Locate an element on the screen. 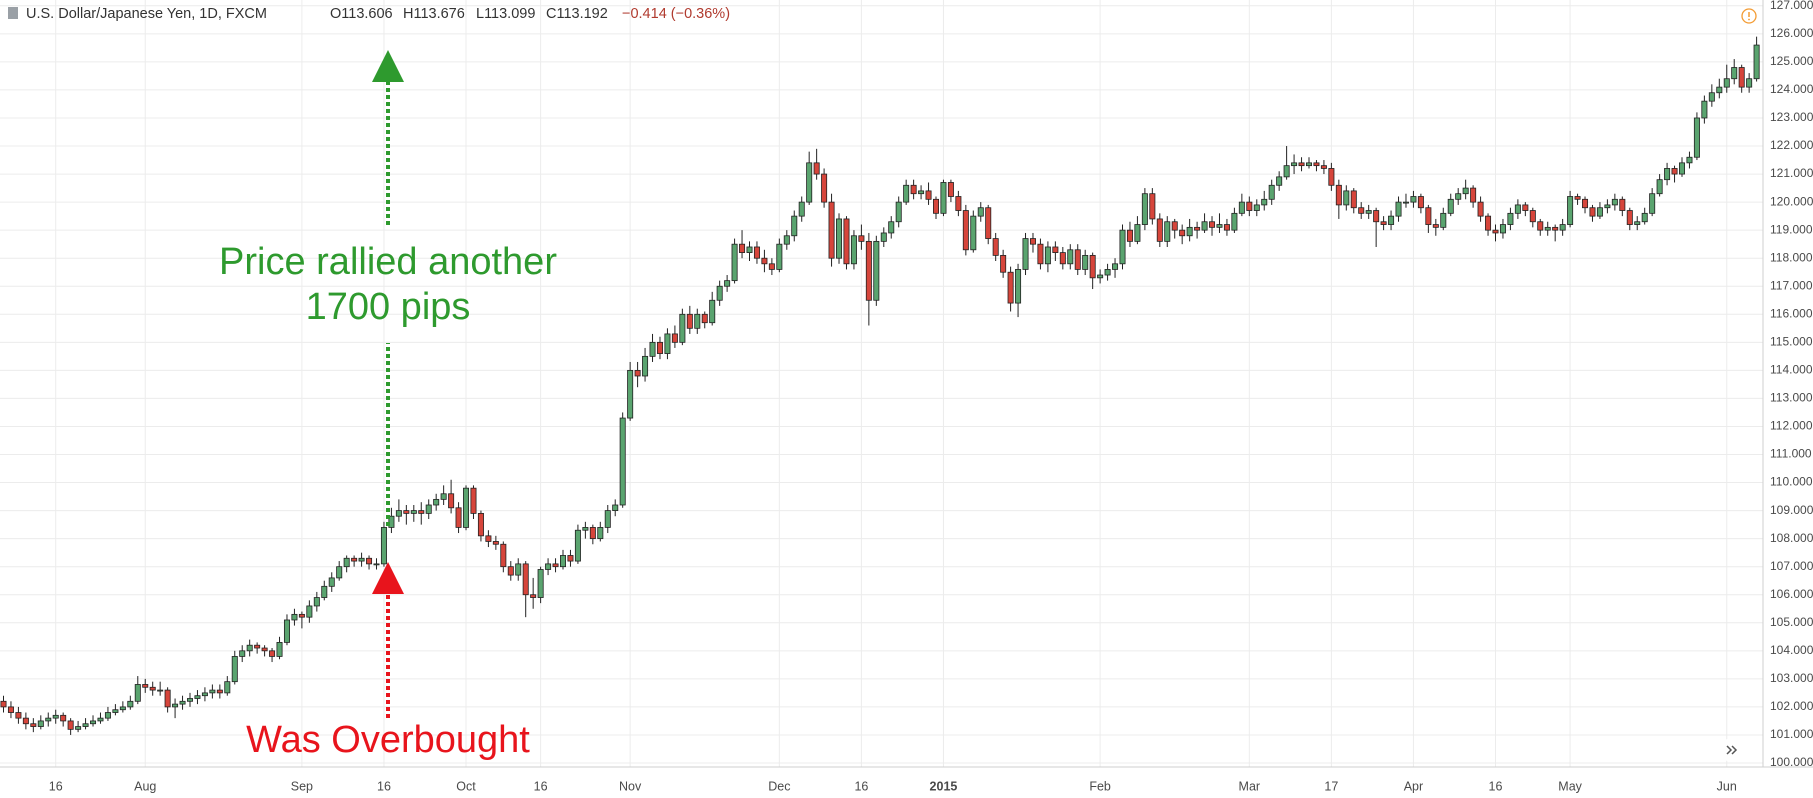  y-tick-label: 102.000 is located at coordinates (1791, 706).